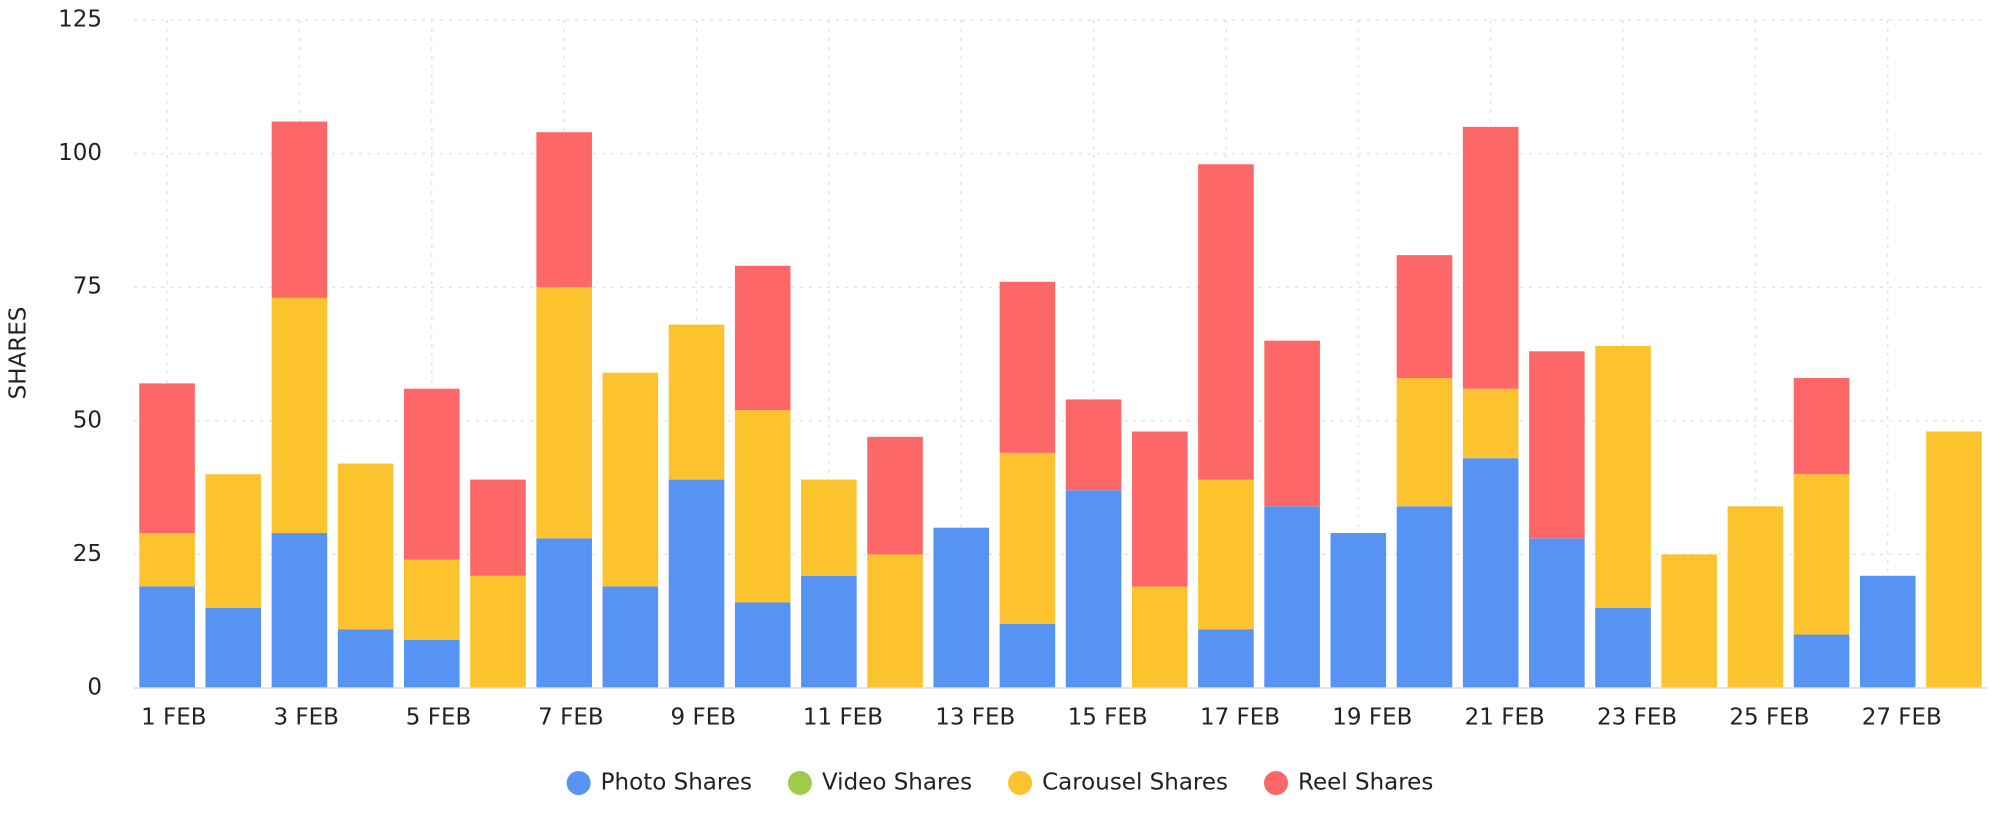  I want to click on legend-label: Carousel Shares, so click(1135, 783).